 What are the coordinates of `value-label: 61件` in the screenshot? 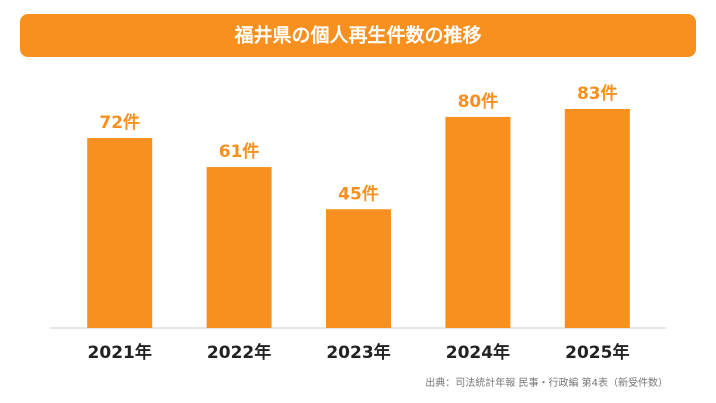 It's located at (239, 151).